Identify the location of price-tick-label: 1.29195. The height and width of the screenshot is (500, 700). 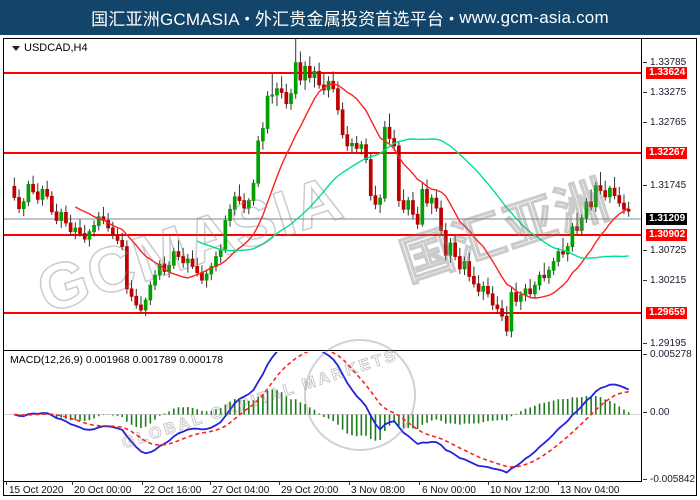
(664, 343).